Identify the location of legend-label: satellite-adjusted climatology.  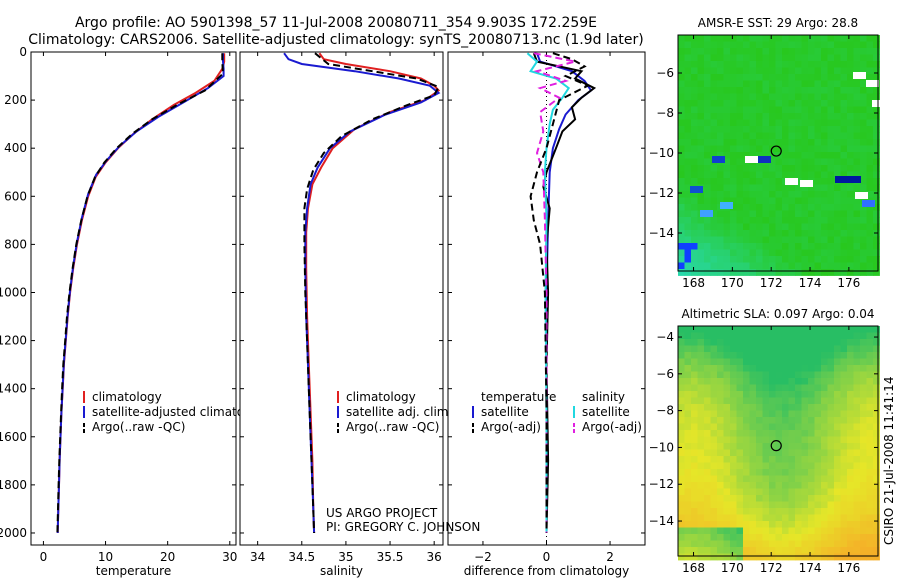
(181, 412).